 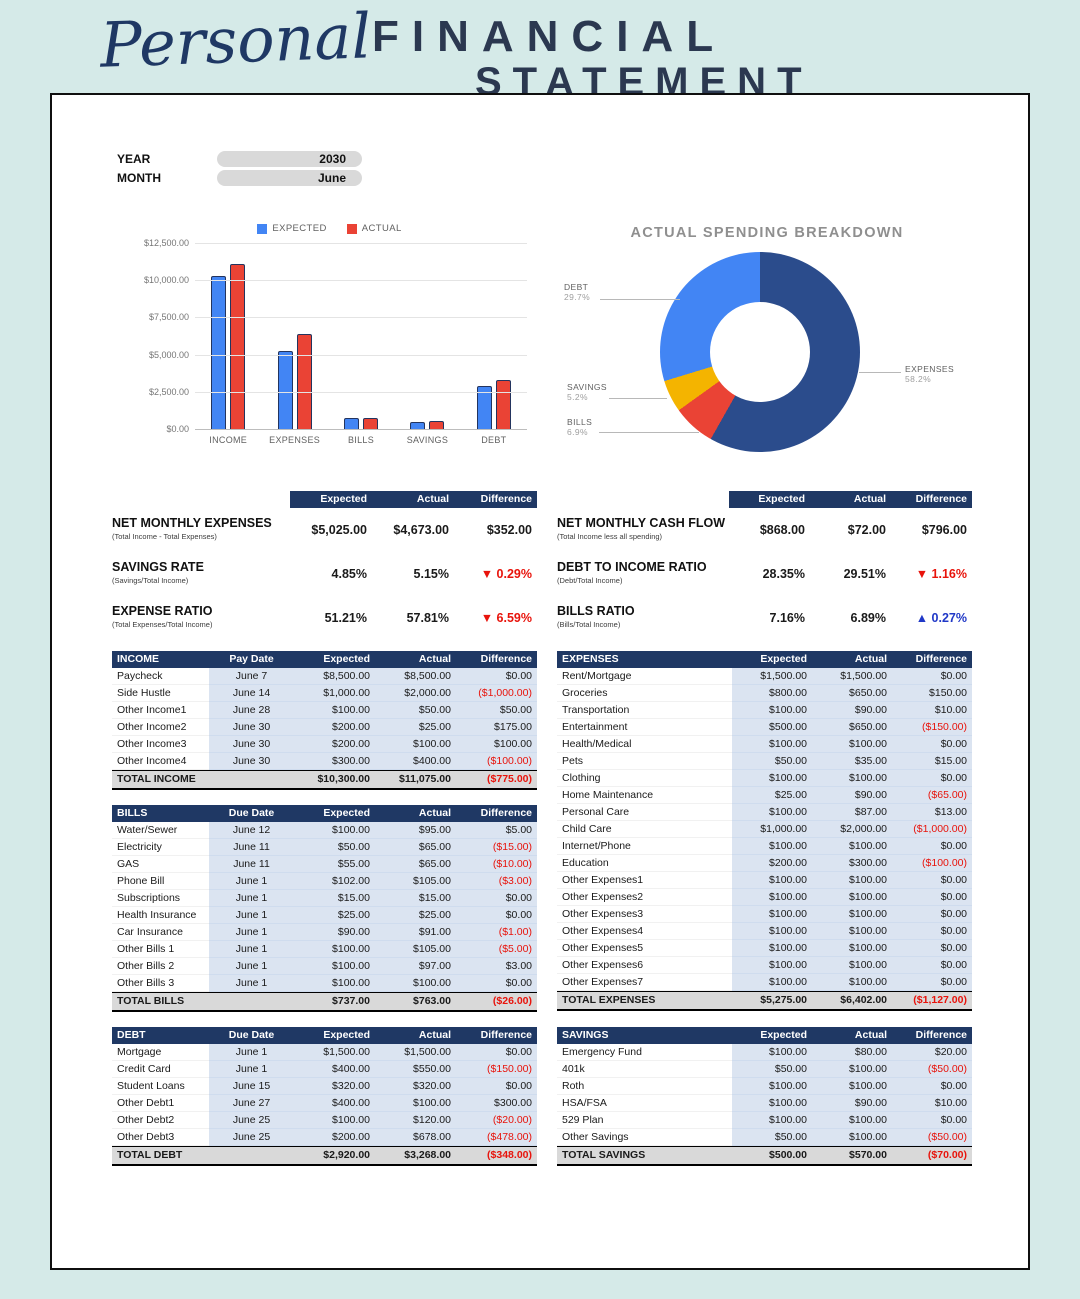 What do you see at coordinates (496, 966) in the screenshot?
I see `table-cell: $3.00` at bounding box center [496, 966].